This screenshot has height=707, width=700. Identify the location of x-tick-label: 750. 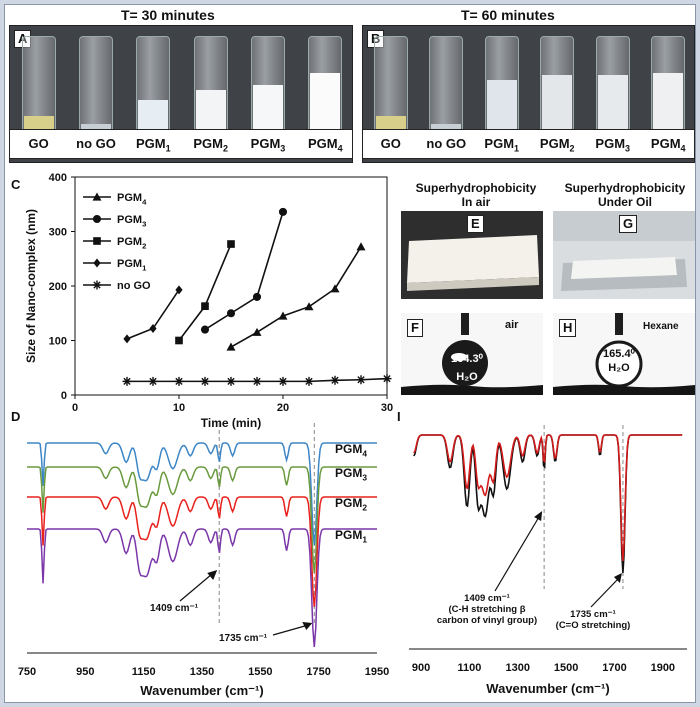
(27, 672).